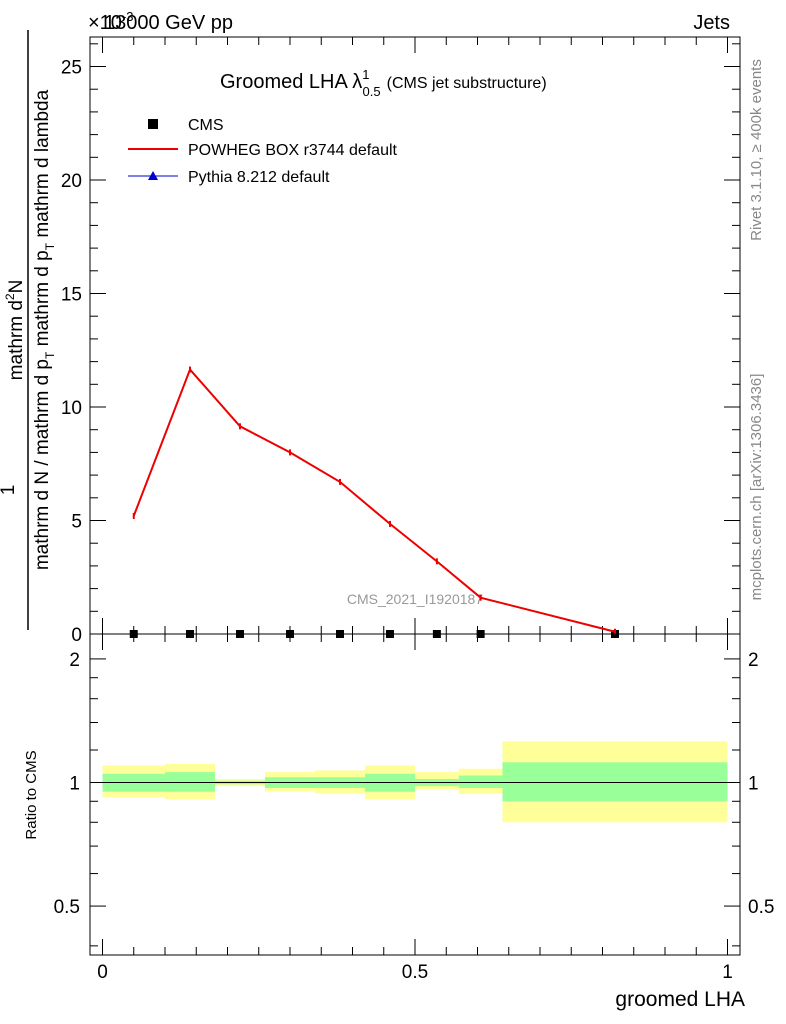 Image resolution: width=786 pixels, height=1024 pixels. Describe the element at coordinates (74, 660) in the screenshot. I see `ratio-y-tick-label: 2` at that location.